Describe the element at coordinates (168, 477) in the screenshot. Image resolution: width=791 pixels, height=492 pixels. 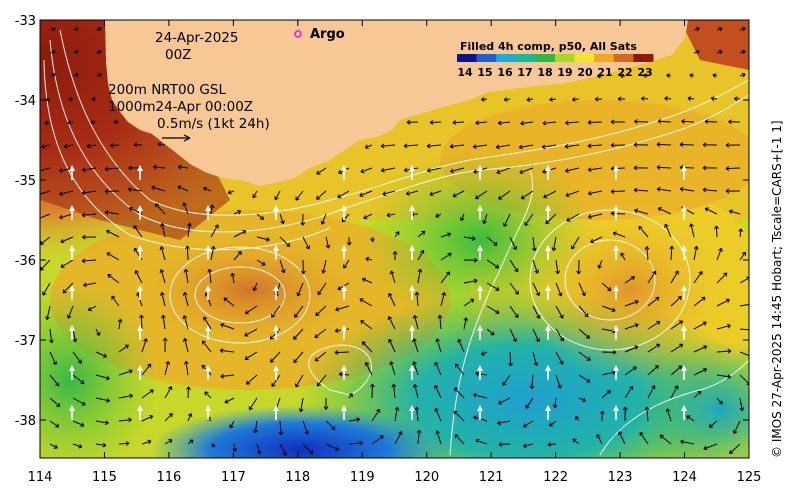
I see `x-tick-label: 116` at that location.